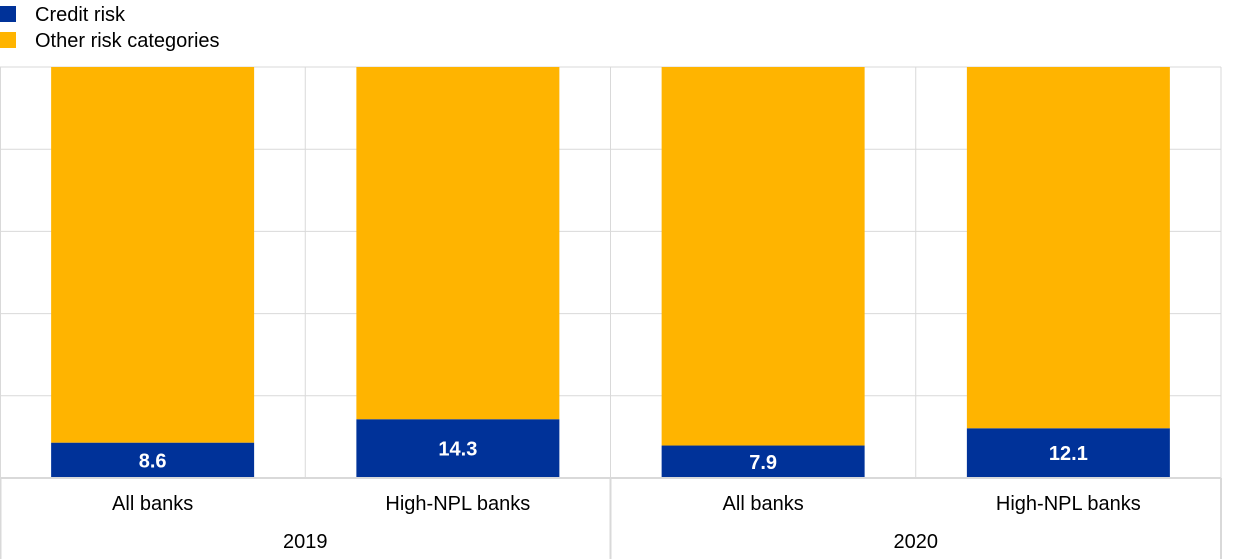 Image resolution: width=1240 pixels, height=559 pixels. What do you see at coordinates (305, 542) in the screenshot?
I see `x-group-label: 2019` at bounding box center [305, 542].